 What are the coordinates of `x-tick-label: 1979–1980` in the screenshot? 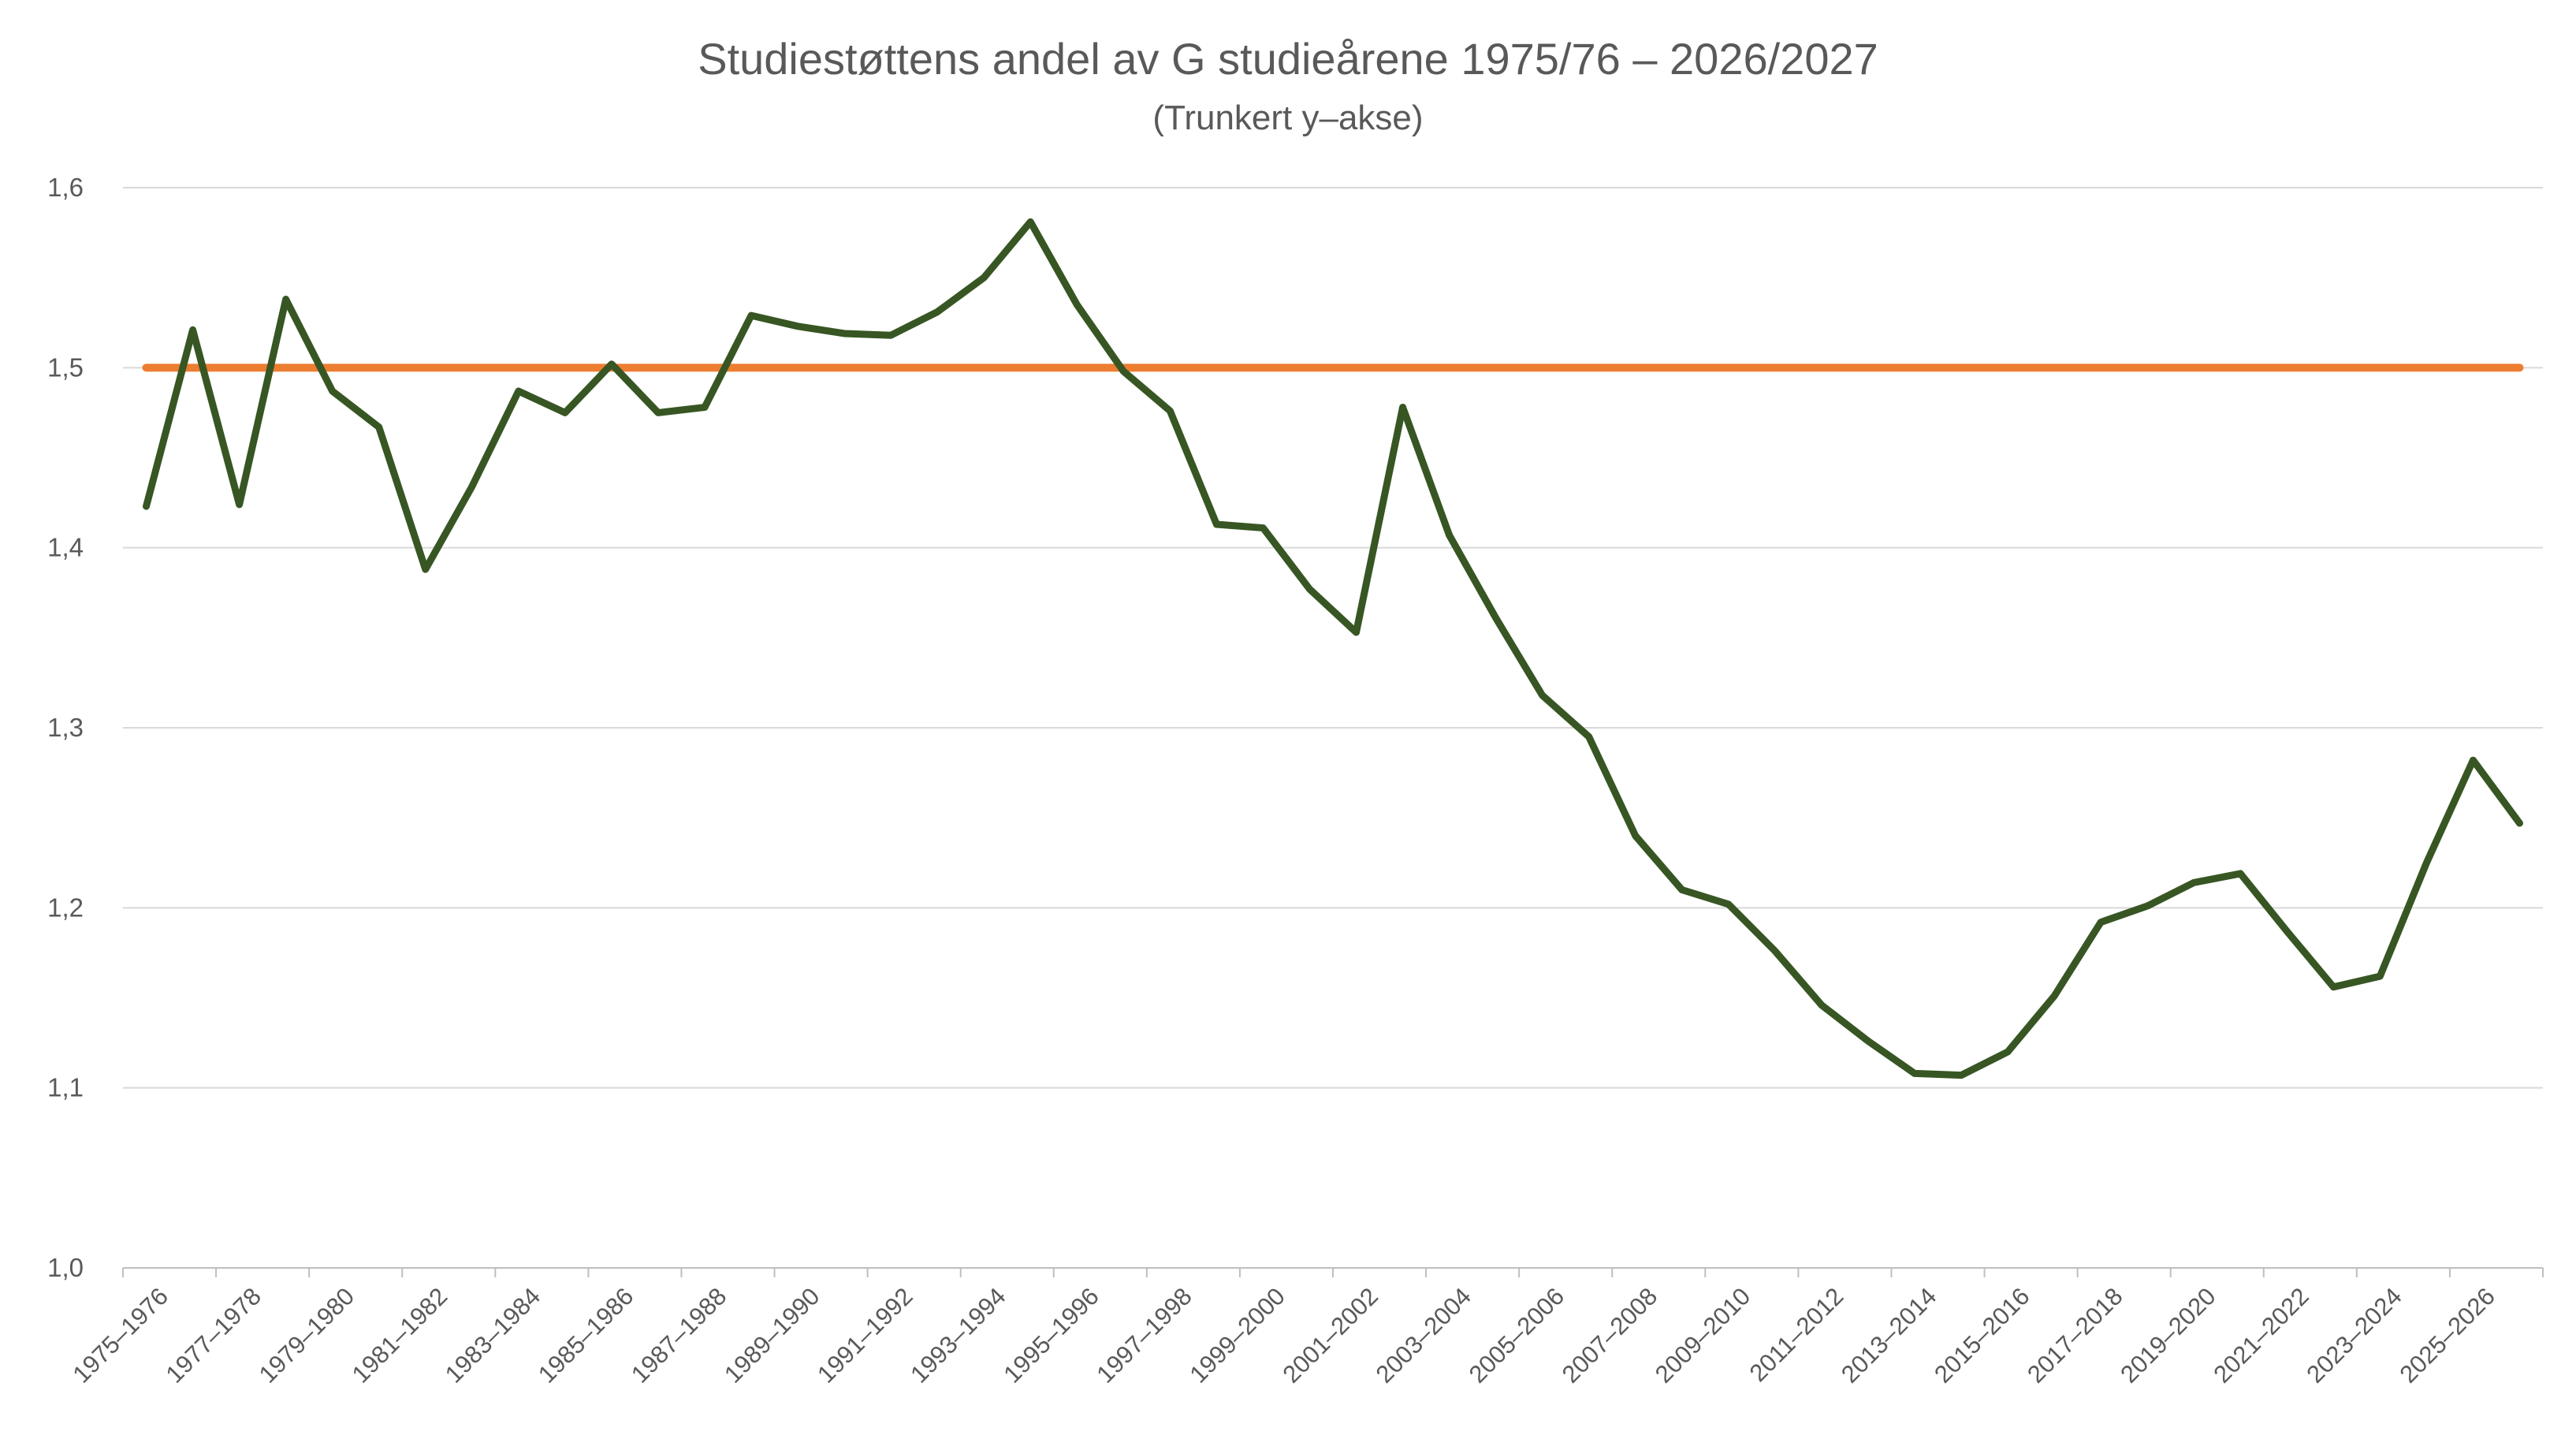 It's located at (306, 1335).